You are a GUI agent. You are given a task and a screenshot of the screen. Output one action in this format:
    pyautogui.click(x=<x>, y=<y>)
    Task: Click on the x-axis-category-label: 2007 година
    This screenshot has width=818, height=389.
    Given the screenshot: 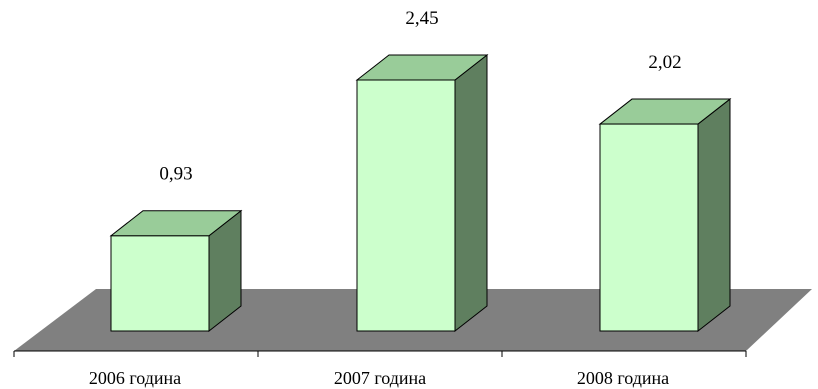 What is the action you would take?
    pyautogui.click(x=380, y=378)
    